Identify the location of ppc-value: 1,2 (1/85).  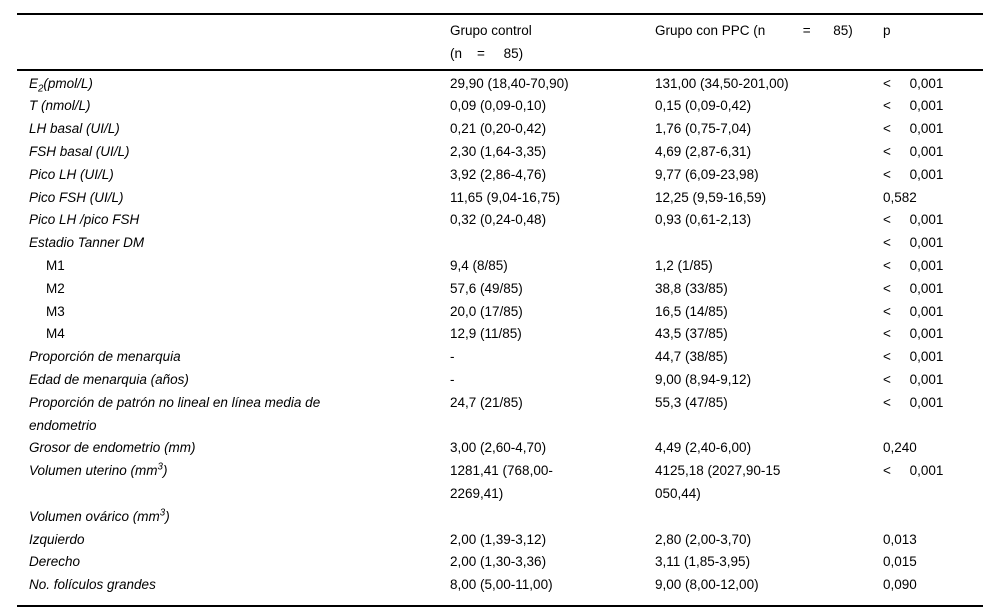
(684, 265).